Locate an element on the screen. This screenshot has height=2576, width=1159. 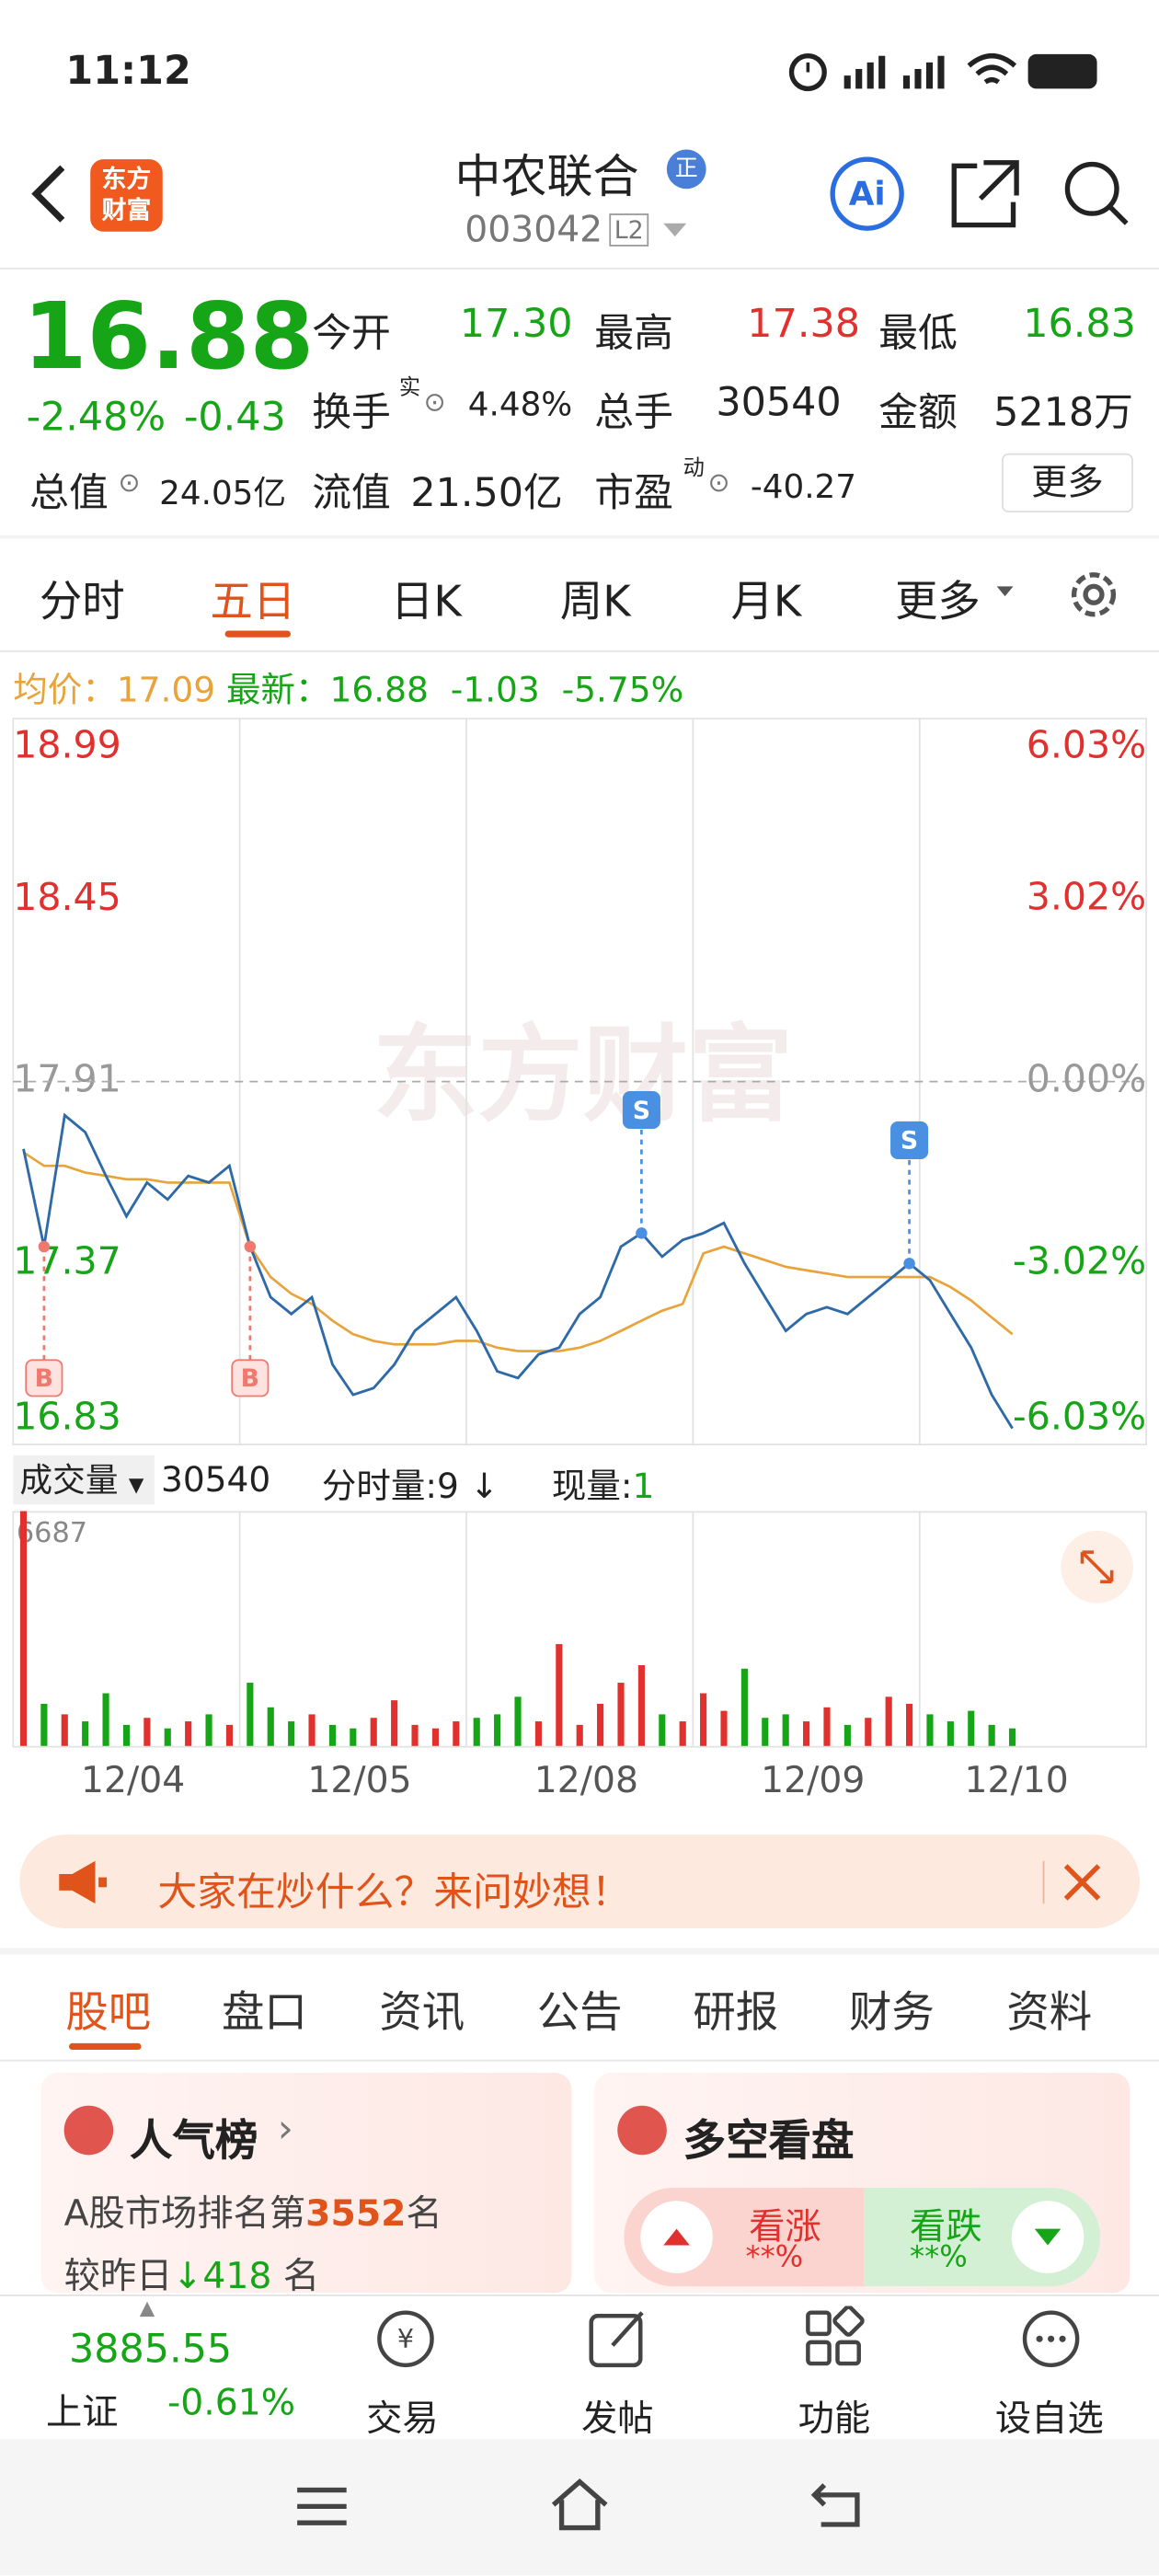
stock-name: 中农联合 is located at coordinates (546, 176).